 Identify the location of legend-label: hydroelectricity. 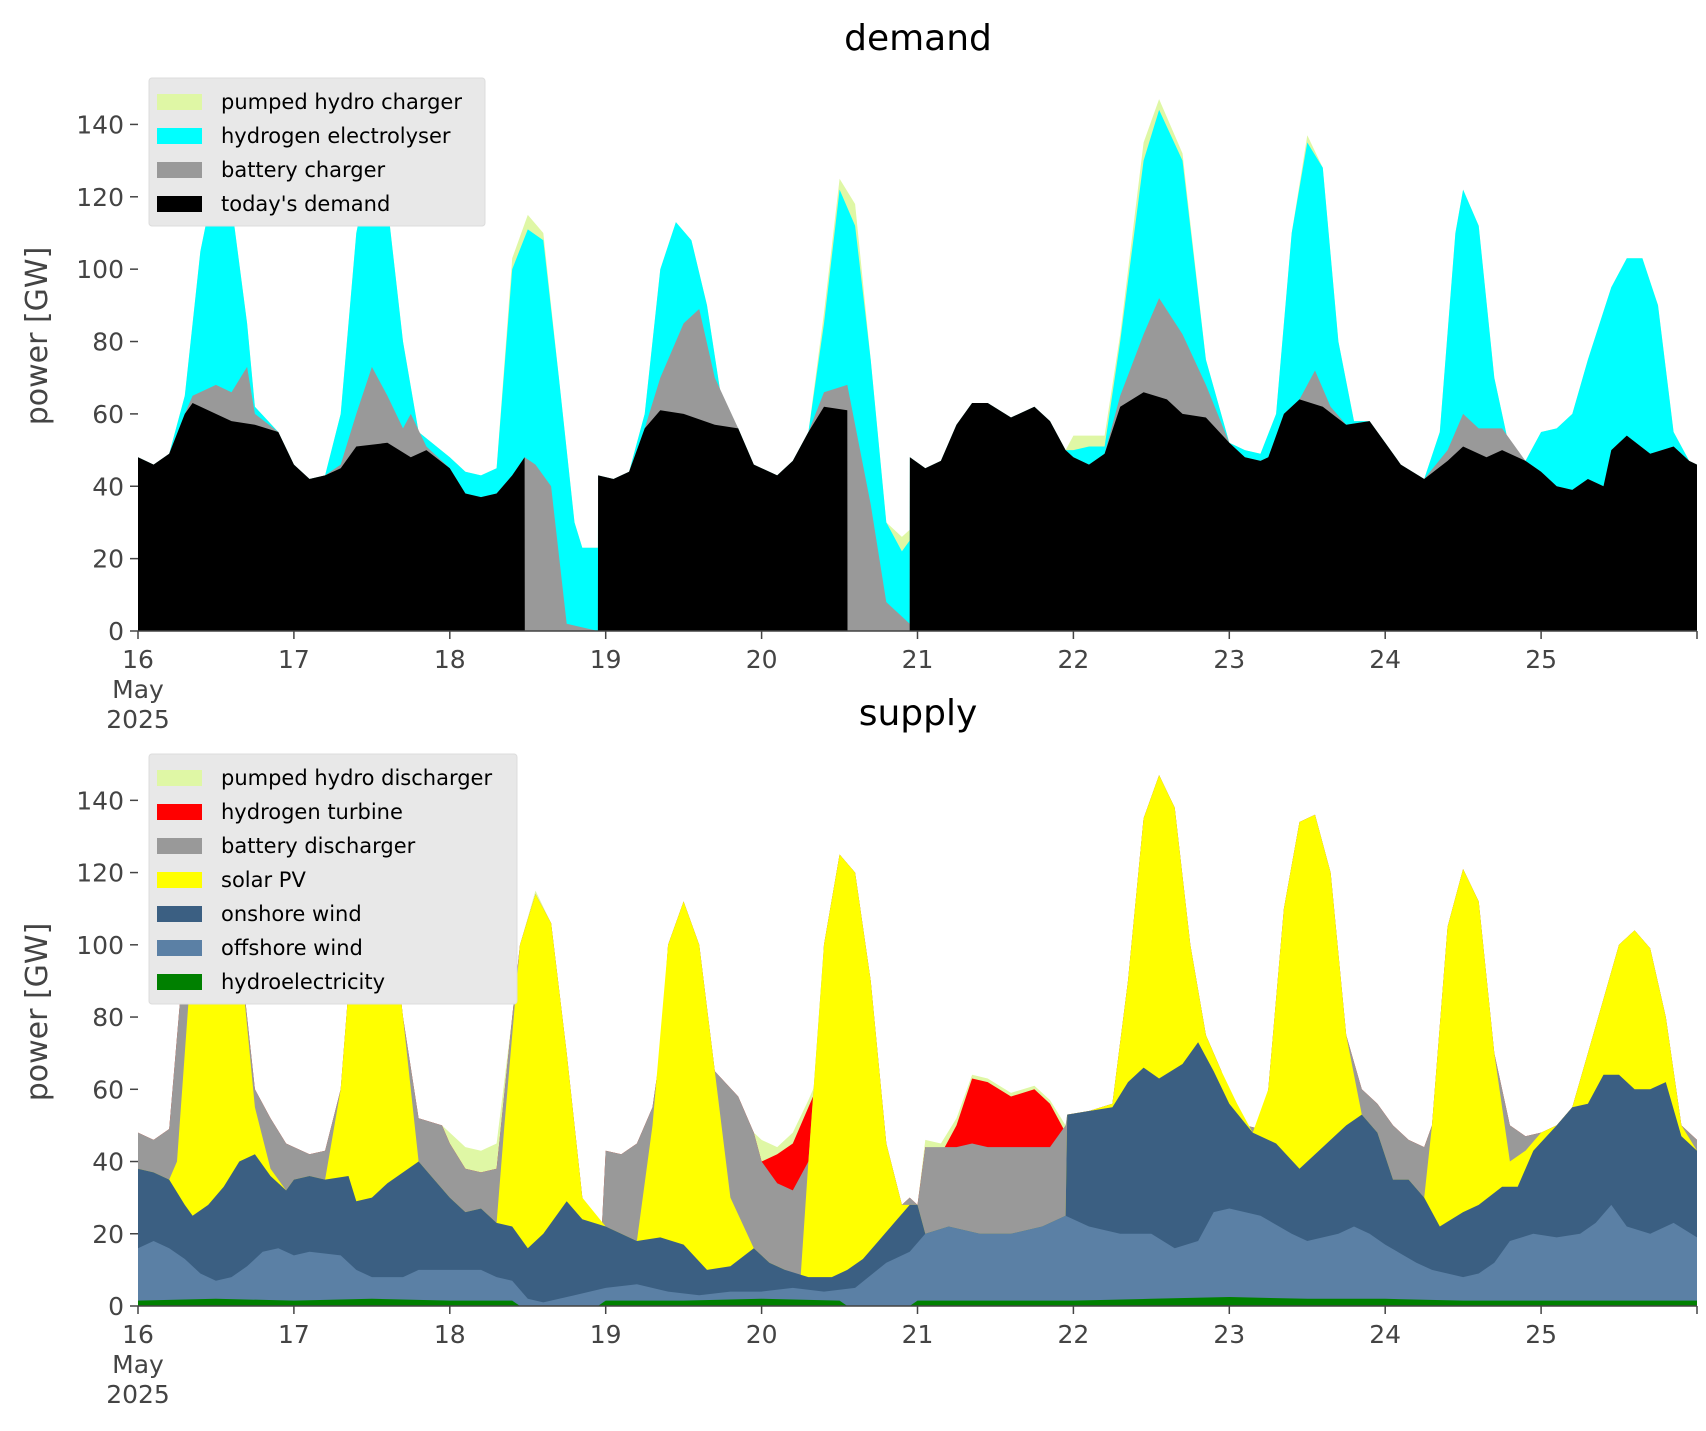
(303, 982).